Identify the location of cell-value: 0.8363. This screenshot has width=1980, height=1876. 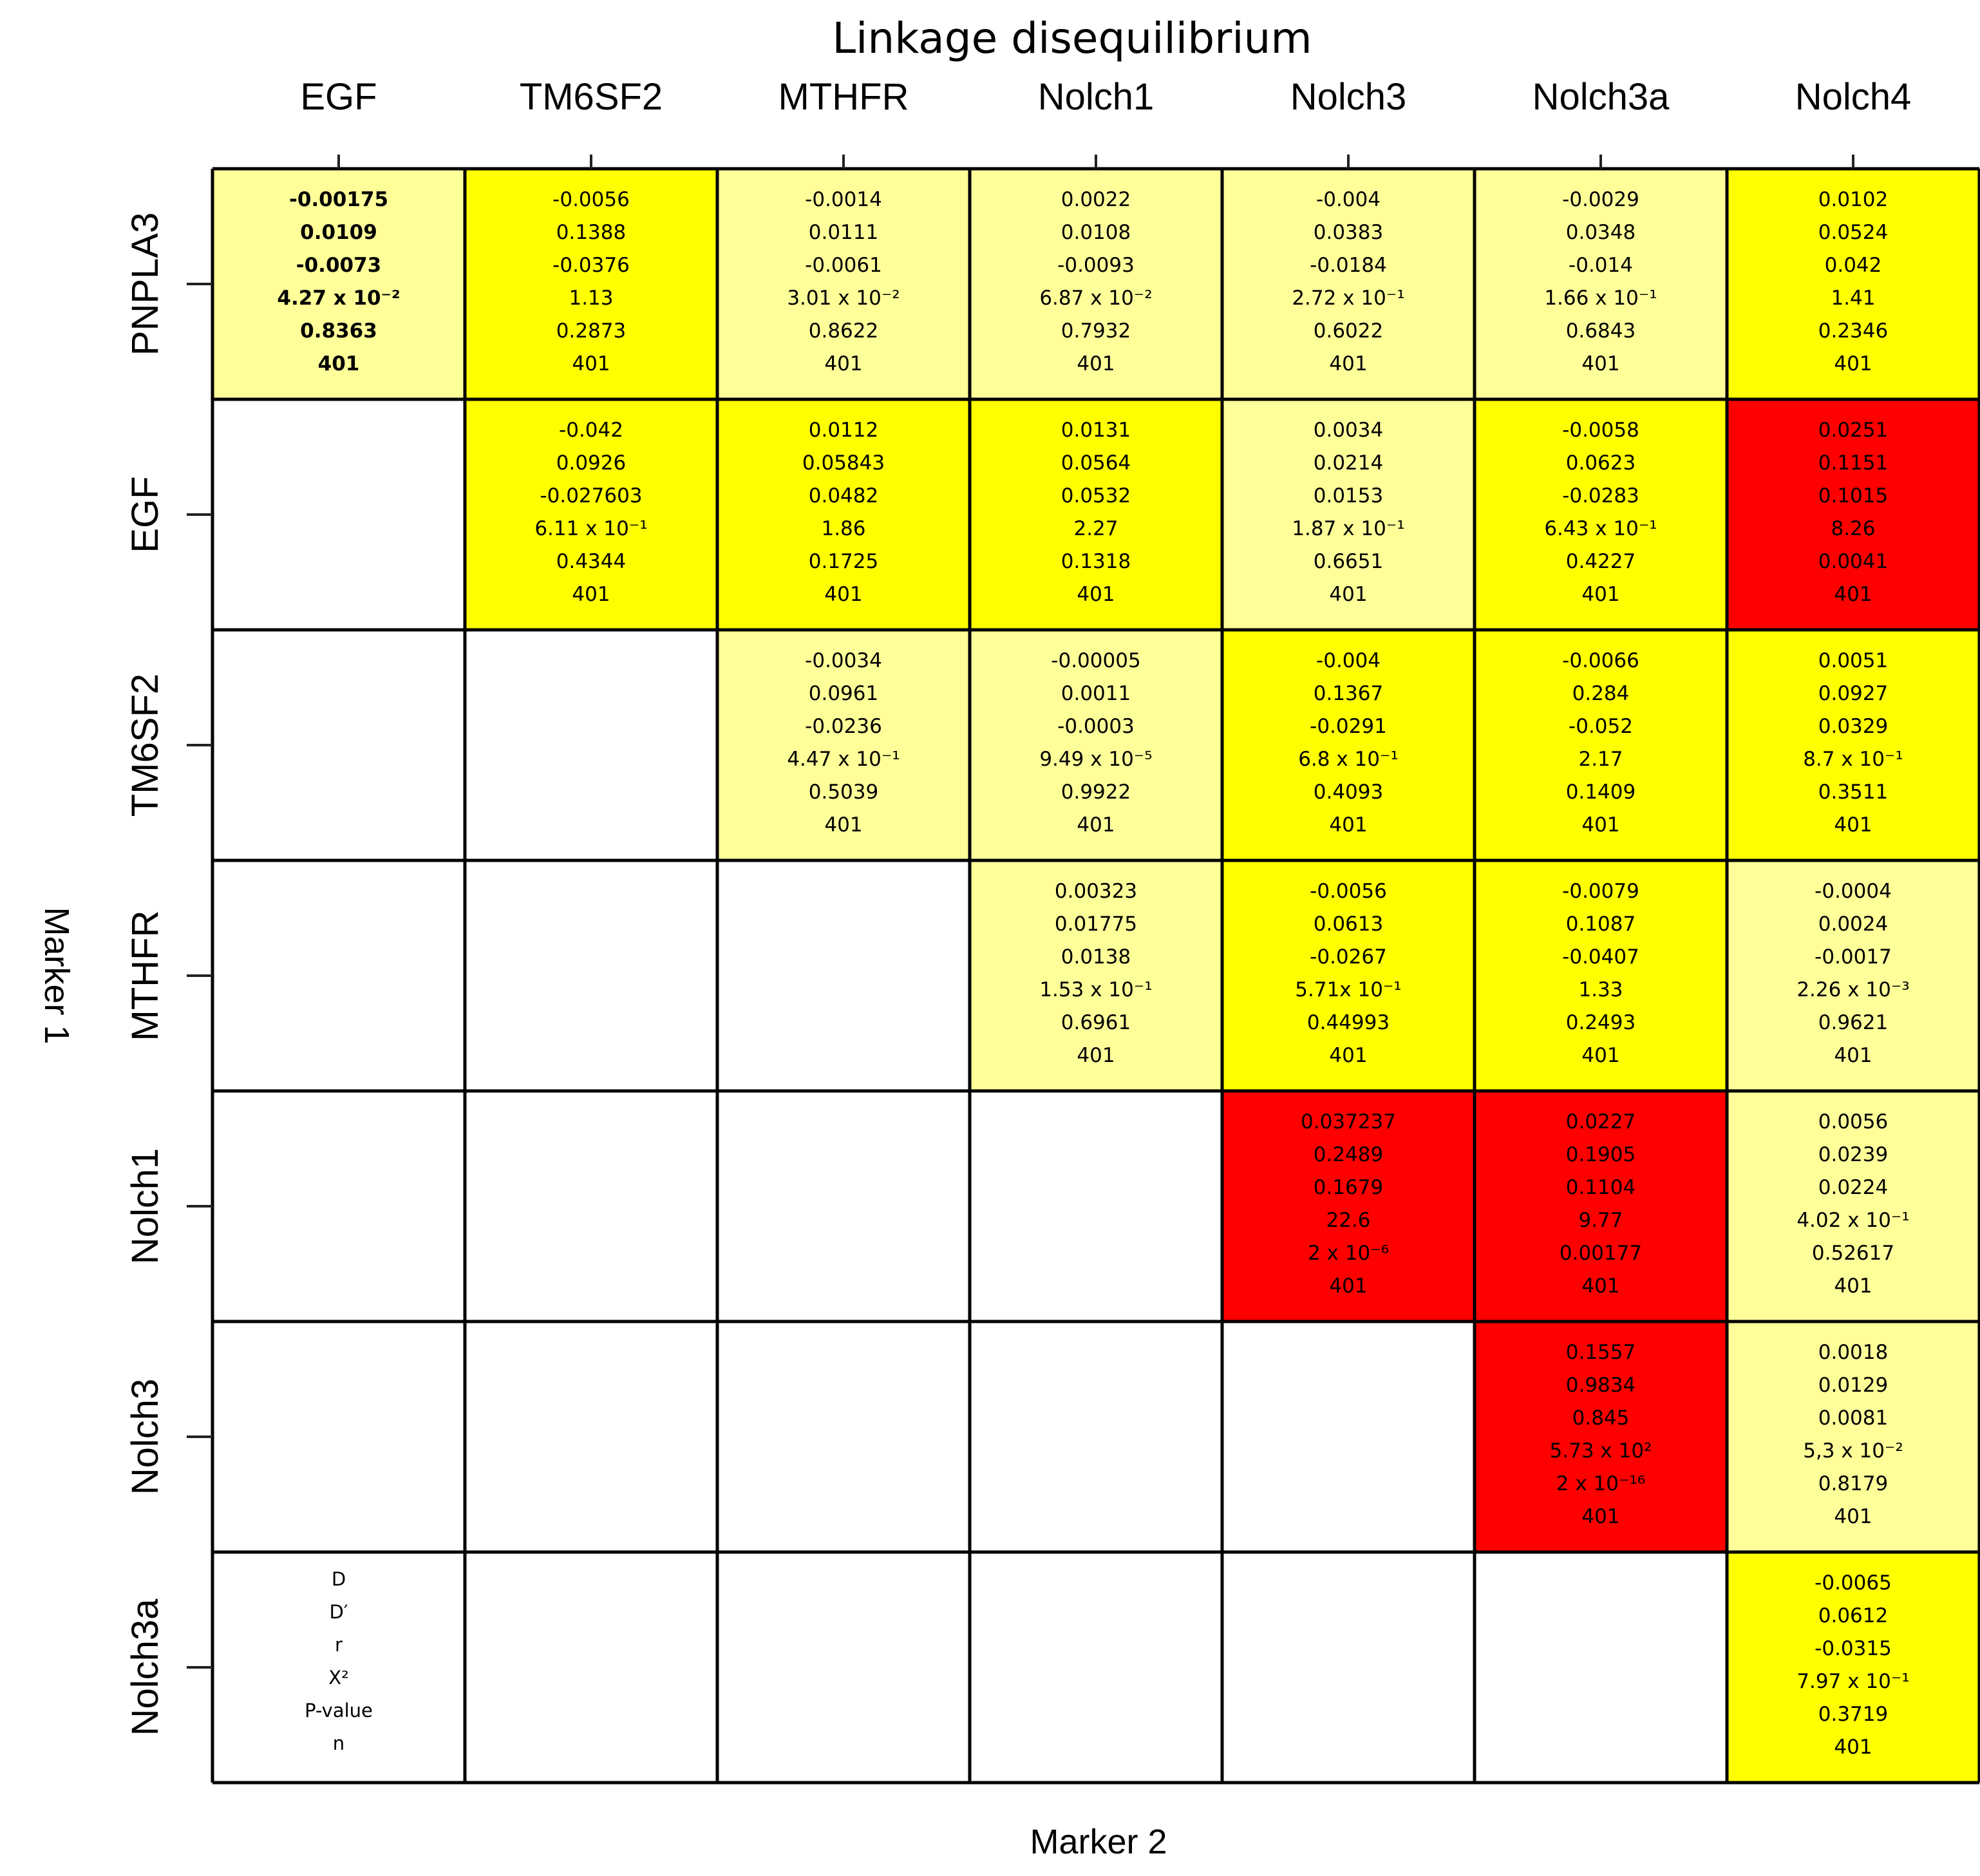
(338, 331).